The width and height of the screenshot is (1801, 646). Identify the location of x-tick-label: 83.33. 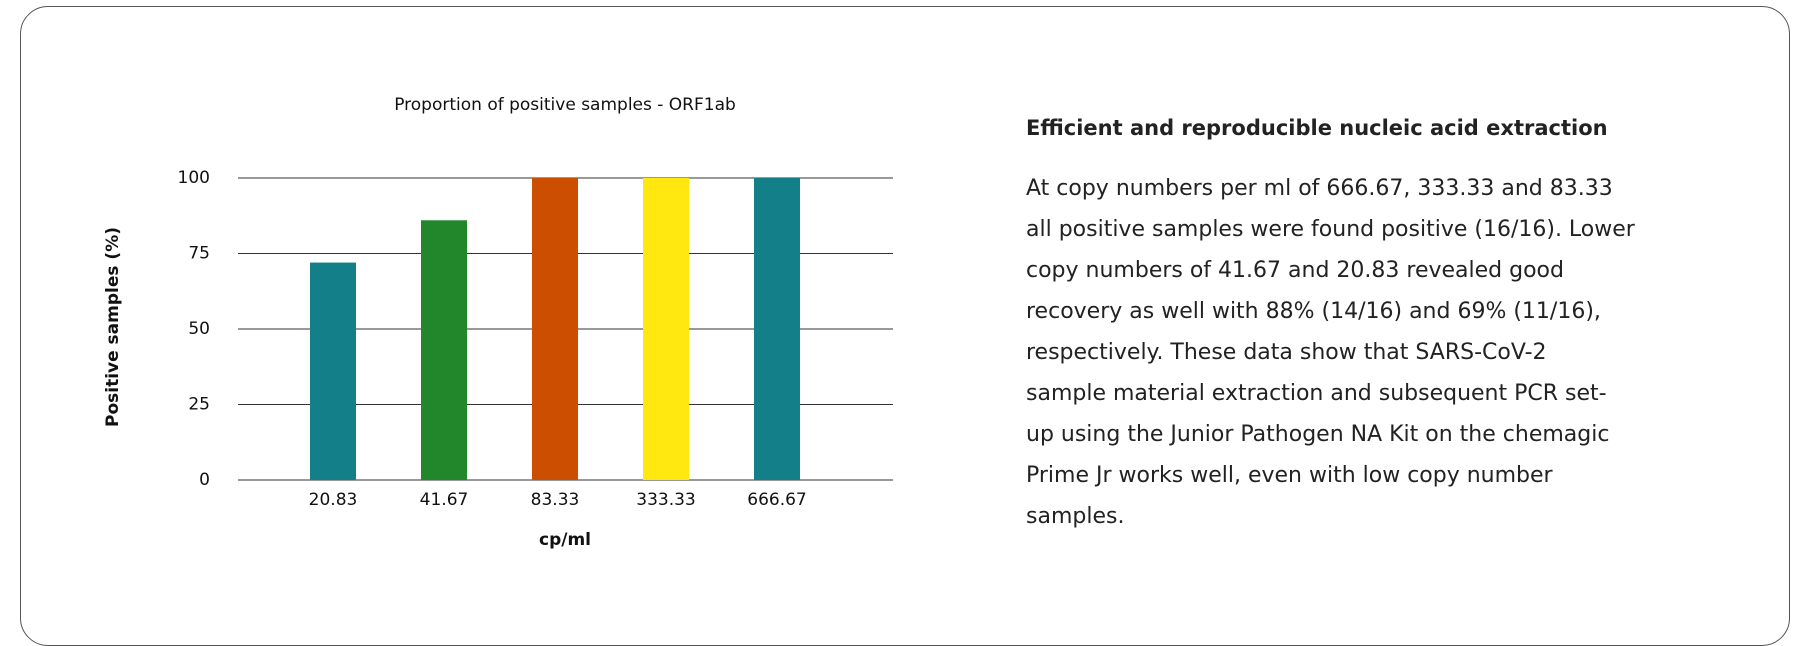
(555, 500).